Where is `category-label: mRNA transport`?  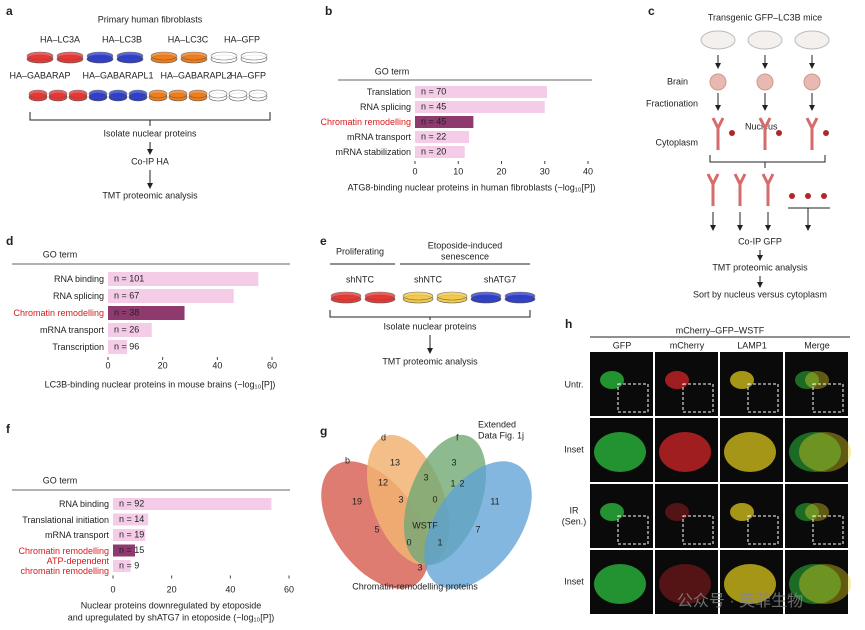
category-label: mRNA transport is located at coordinates (76, 535).